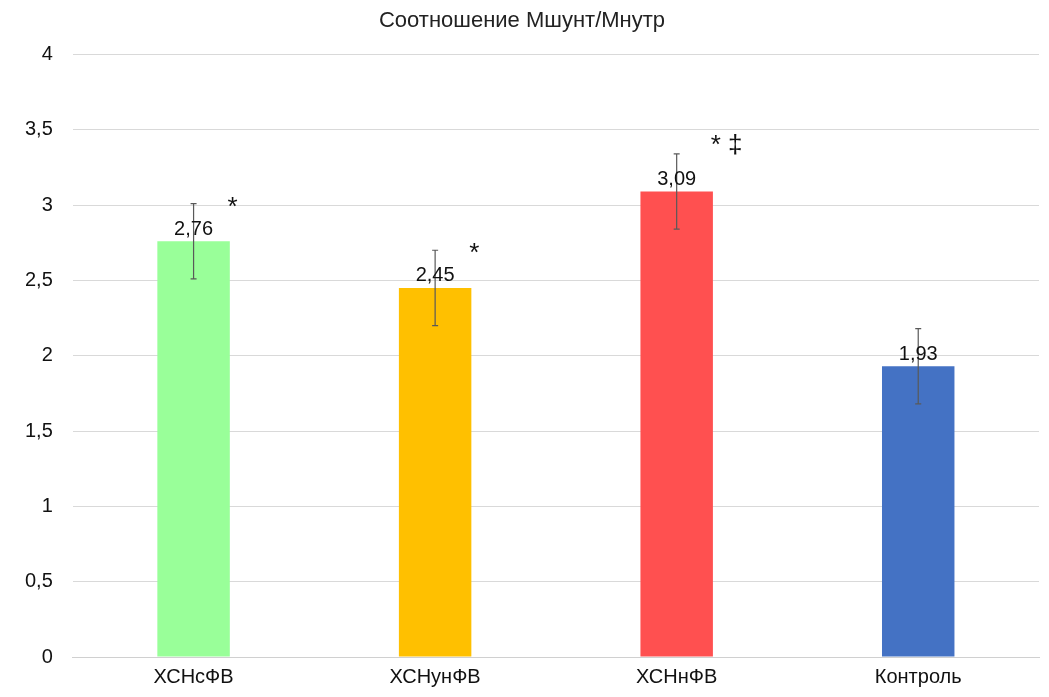 This screenshot has width=1049, height=697. What do you see at coordinates (726, 144) in the screenshot?
I see `annotation: * ‡` at bounding box center [726, 144].